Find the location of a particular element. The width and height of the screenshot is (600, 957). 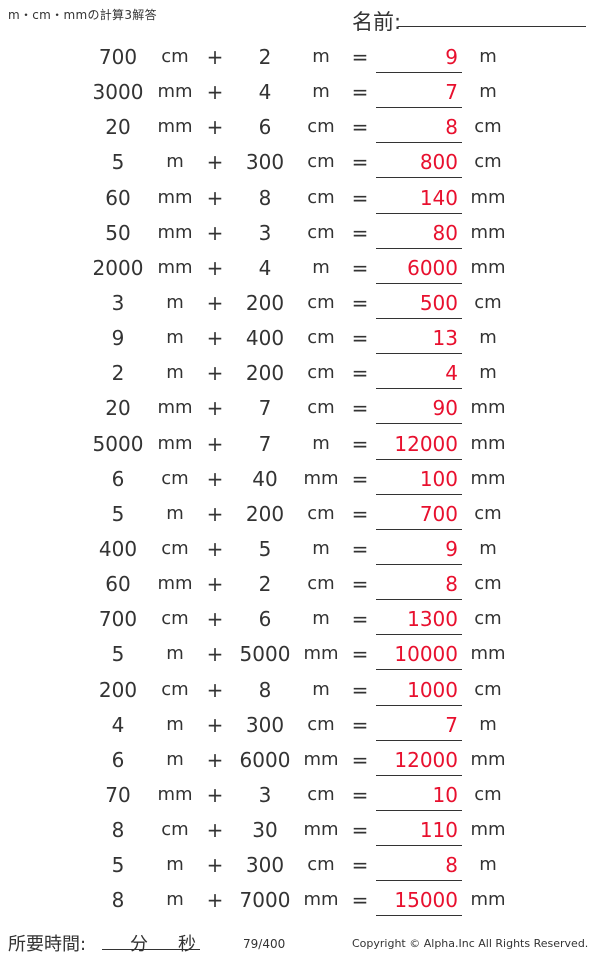

first-unit: cm is located at coordinates (175, 56).